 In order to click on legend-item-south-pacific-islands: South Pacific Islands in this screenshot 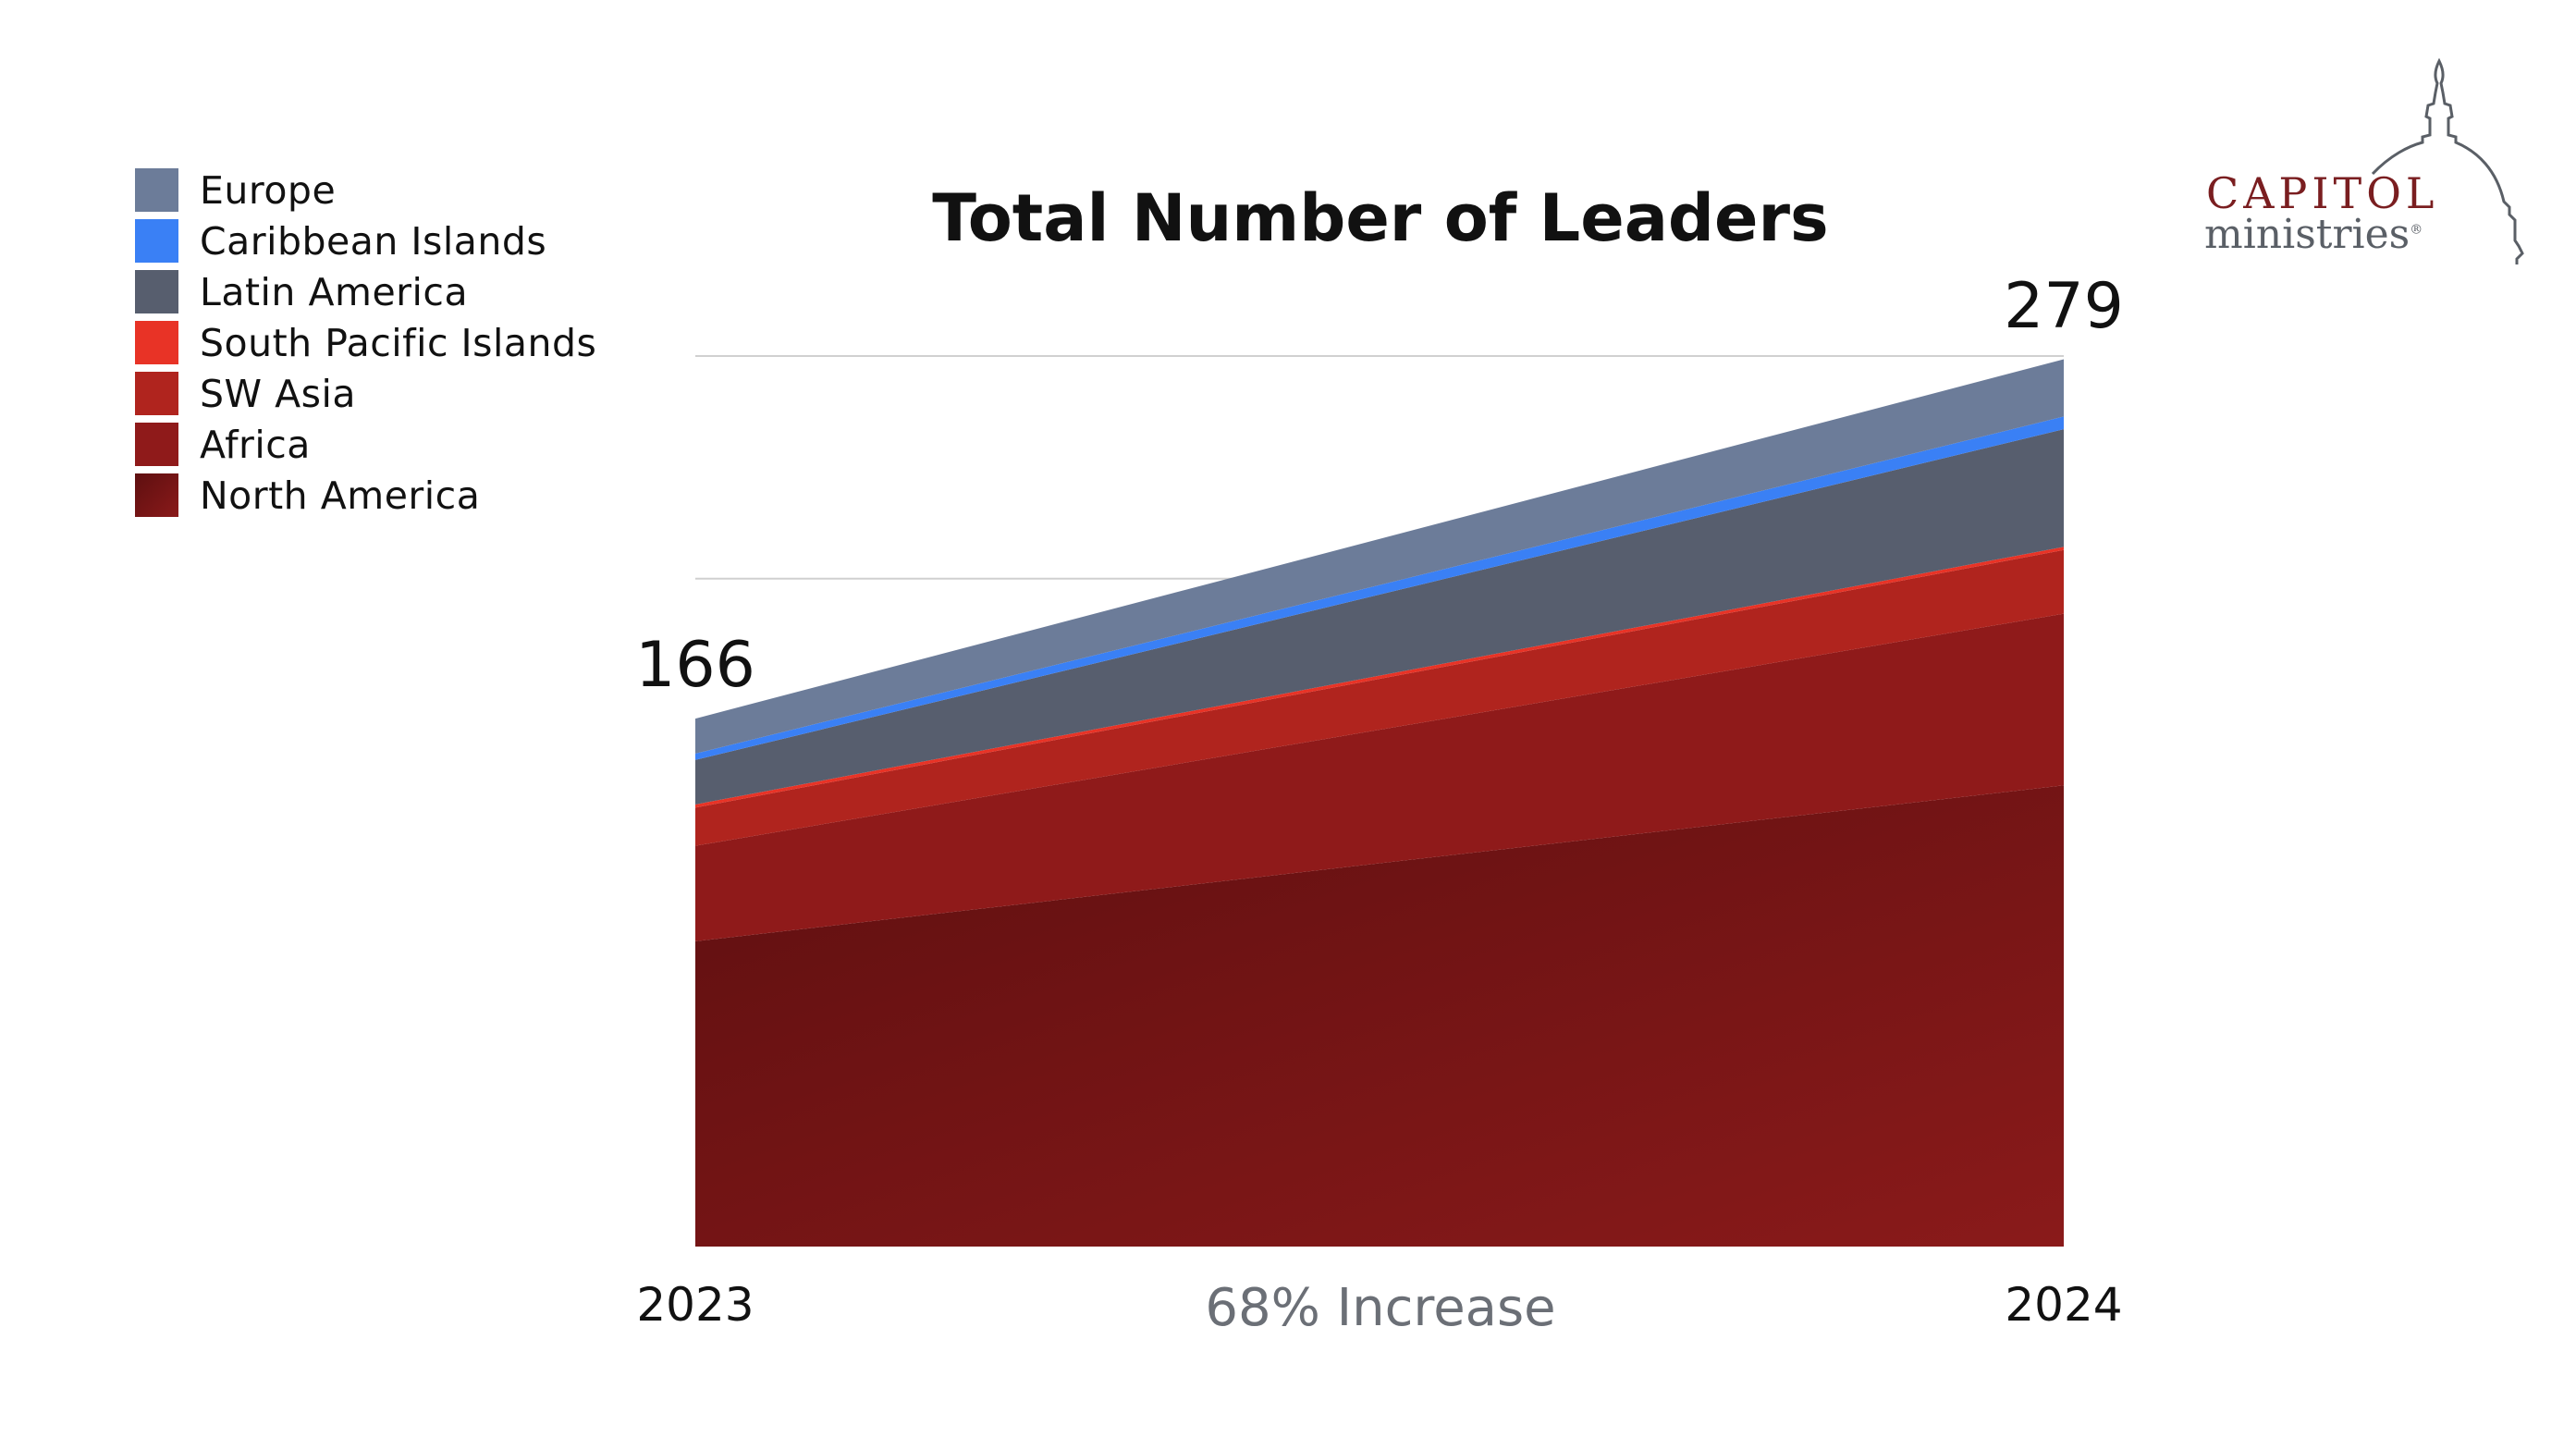, I will do `click(365, 342)`.